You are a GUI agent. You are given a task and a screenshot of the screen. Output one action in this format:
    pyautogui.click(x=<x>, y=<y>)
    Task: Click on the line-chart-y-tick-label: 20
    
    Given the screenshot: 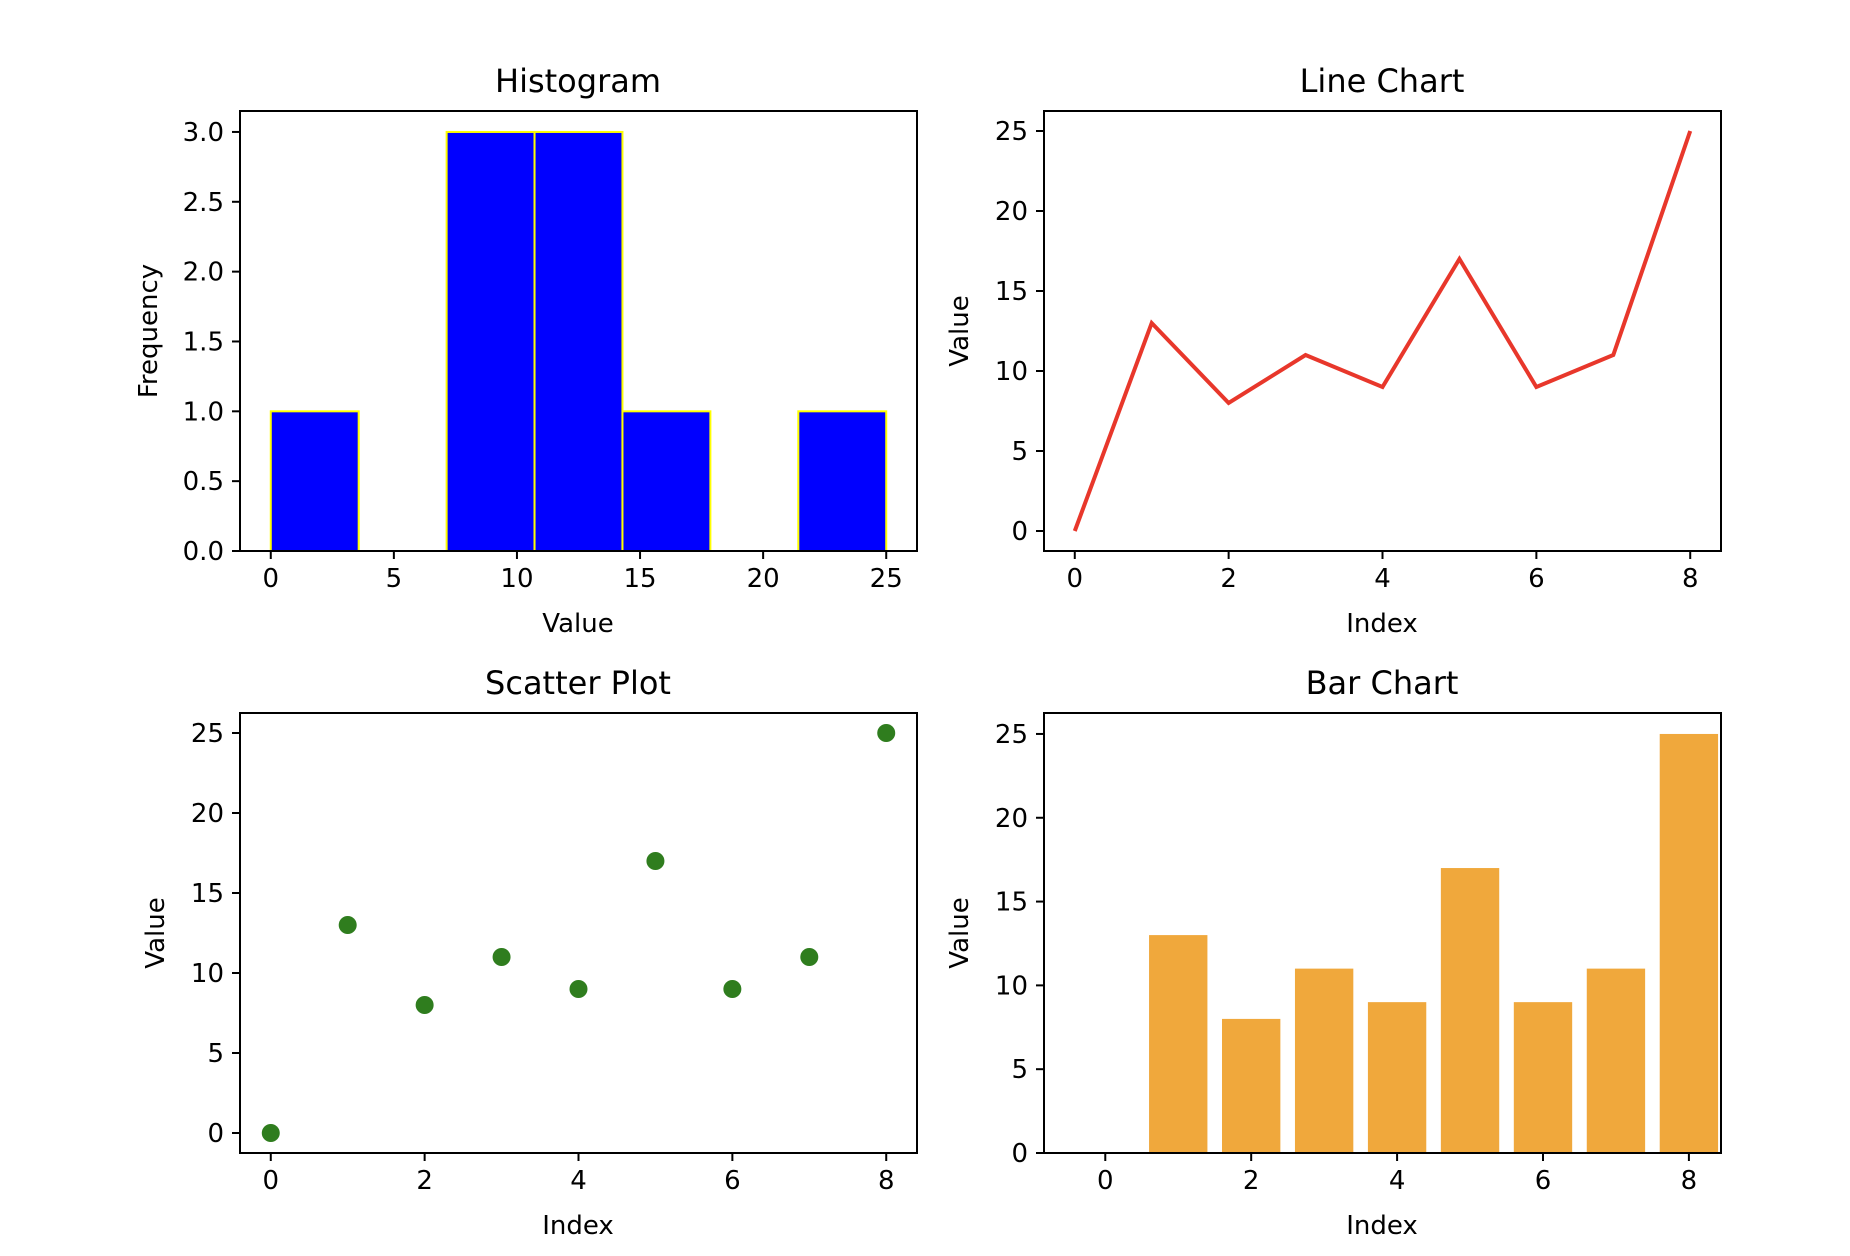 What is the action you would take?
    pyautogui.click(x=1011, y=212)
    